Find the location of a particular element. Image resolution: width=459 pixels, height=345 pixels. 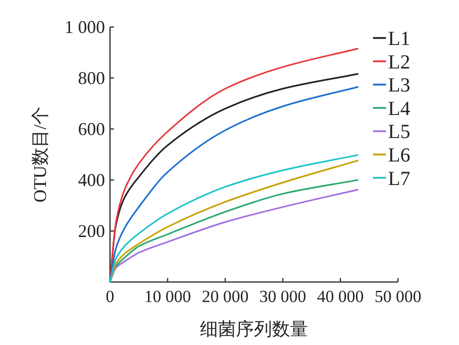

x-tick-label: 0 is located at coordinates (110, 296).